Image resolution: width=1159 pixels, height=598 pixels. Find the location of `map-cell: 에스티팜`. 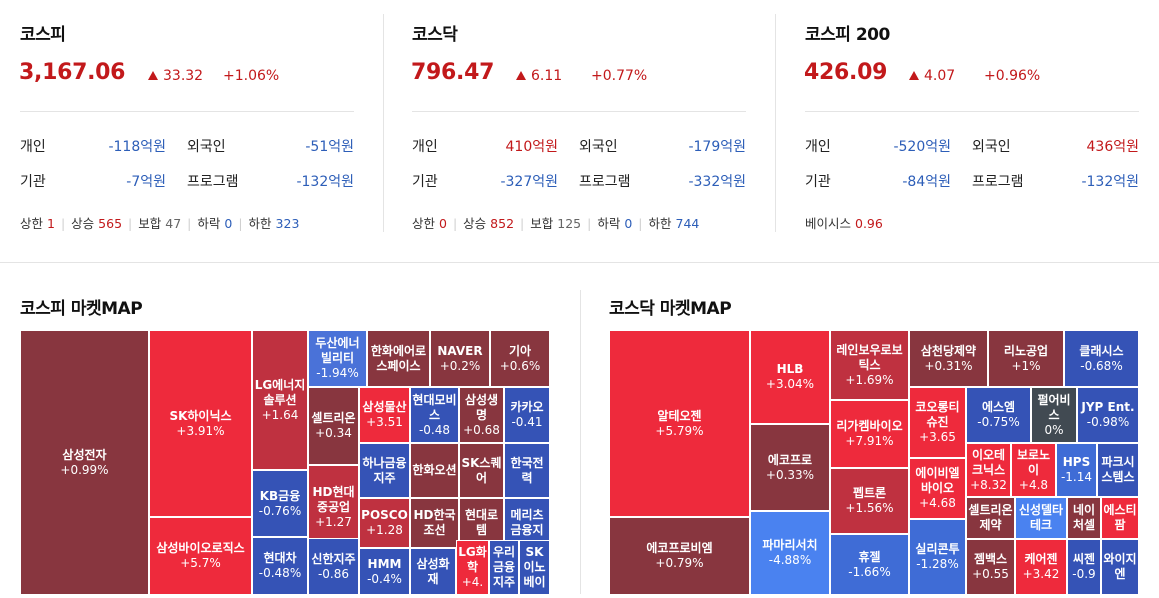

map-cell: 에스티팜 is located at coordinates (1120, 518).